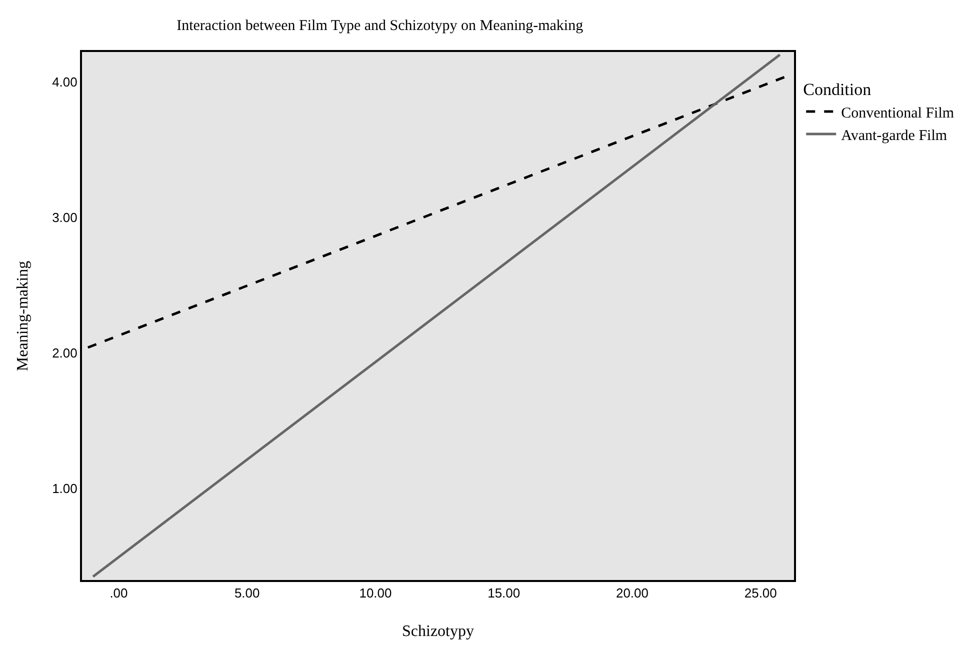 This screenshot has height=649, width=974. Describe the element at coordinates (375, 593) in the screenshot. I see `x-tick-label: 10.00` at that location.